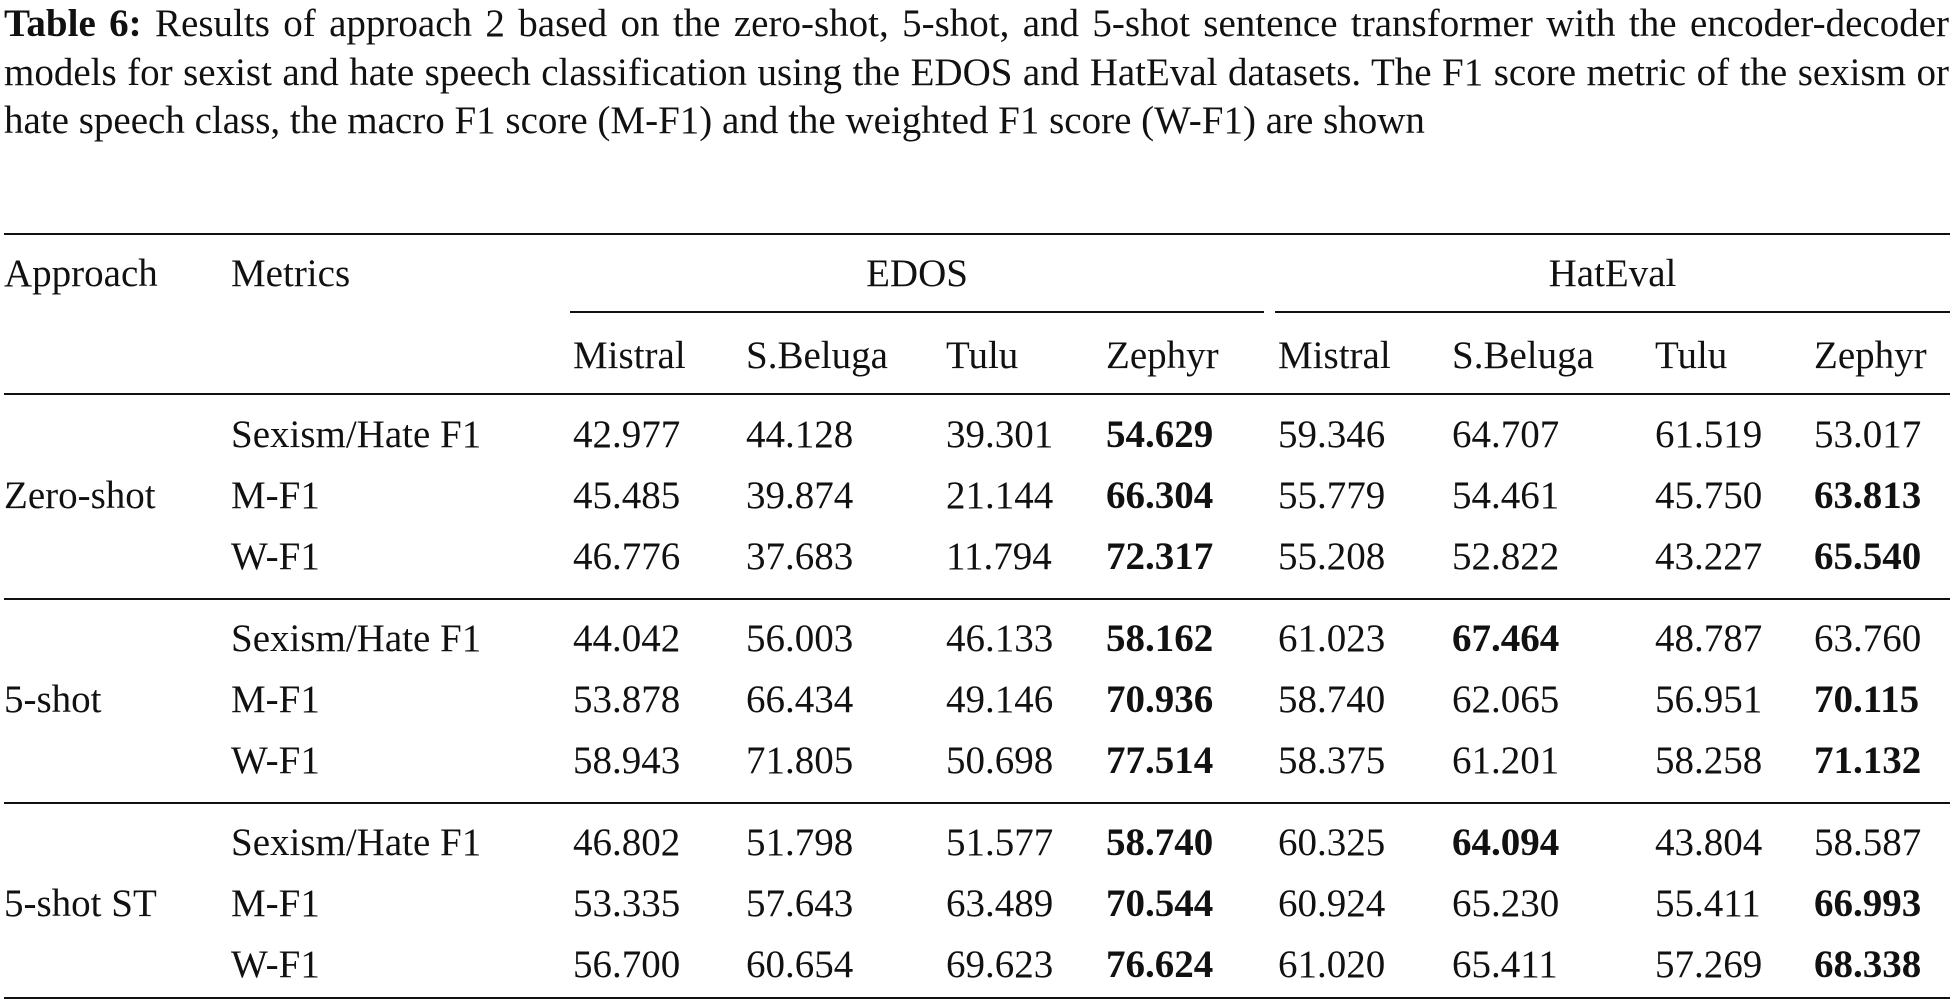 This screenshot has height=1000, width=1954. I want to click on table-cell: 57.269, so click(1709, 964).